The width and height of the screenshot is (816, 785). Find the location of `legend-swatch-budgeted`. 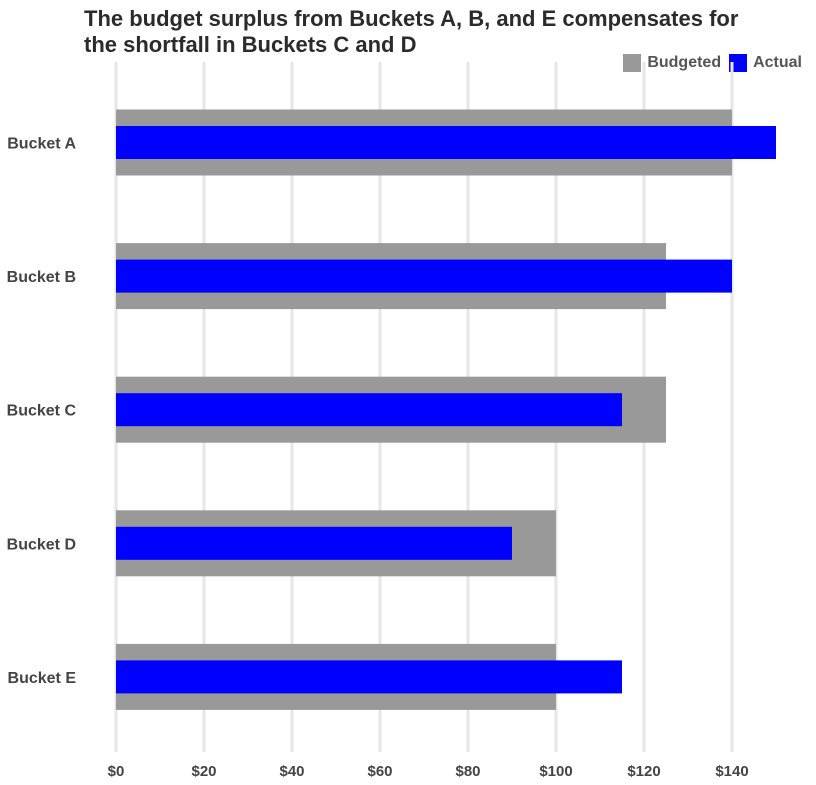

legend-swatch-budgeted is located at coordinates (632, 63).